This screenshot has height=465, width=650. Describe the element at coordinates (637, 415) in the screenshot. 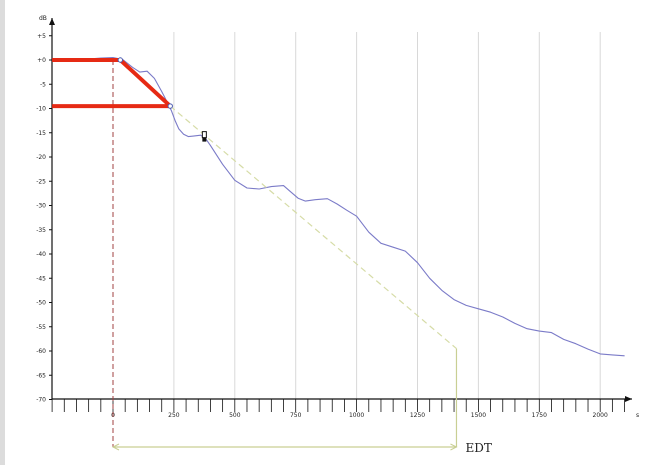

I see `x-axis-label: s` at that location.